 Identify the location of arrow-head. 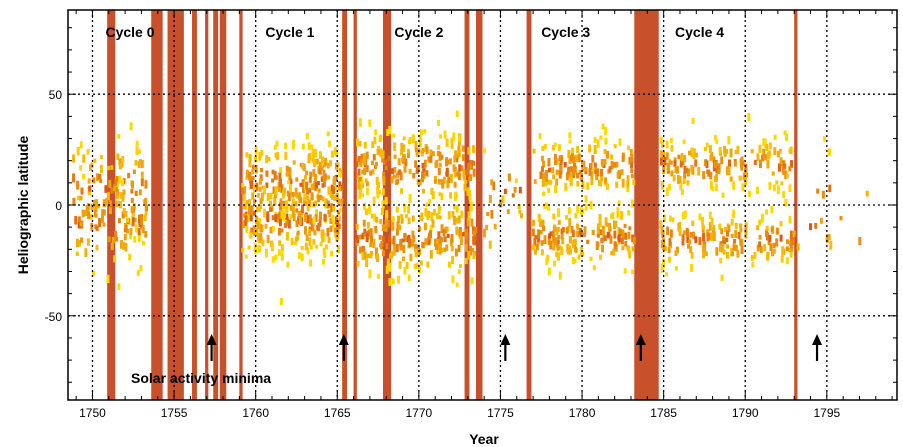
(640, 339).